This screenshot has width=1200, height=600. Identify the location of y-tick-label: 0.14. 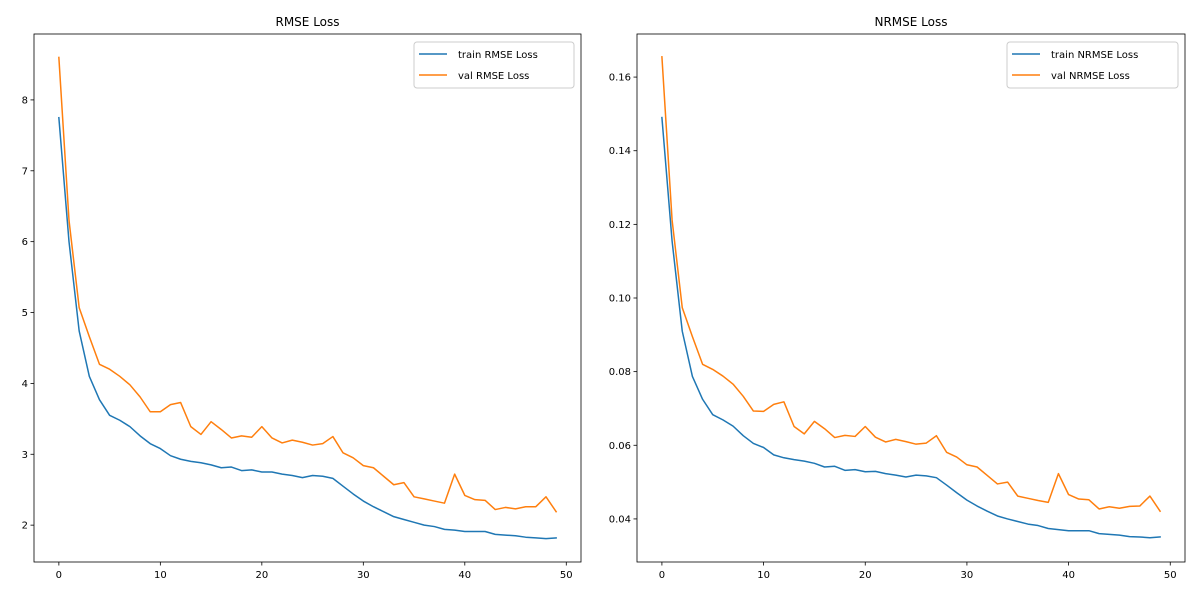
(620, 151).